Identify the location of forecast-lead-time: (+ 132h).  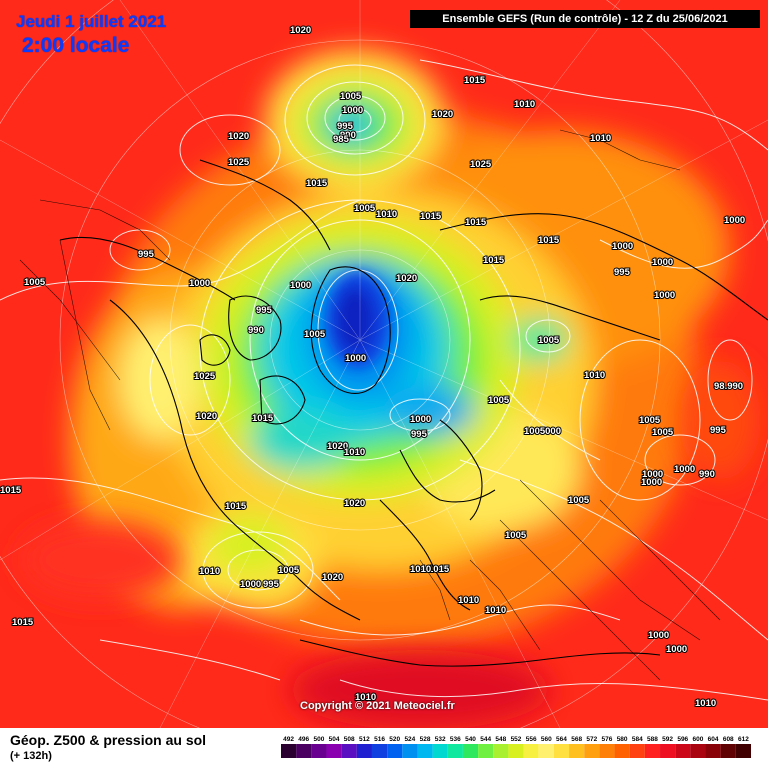
(31, 756).